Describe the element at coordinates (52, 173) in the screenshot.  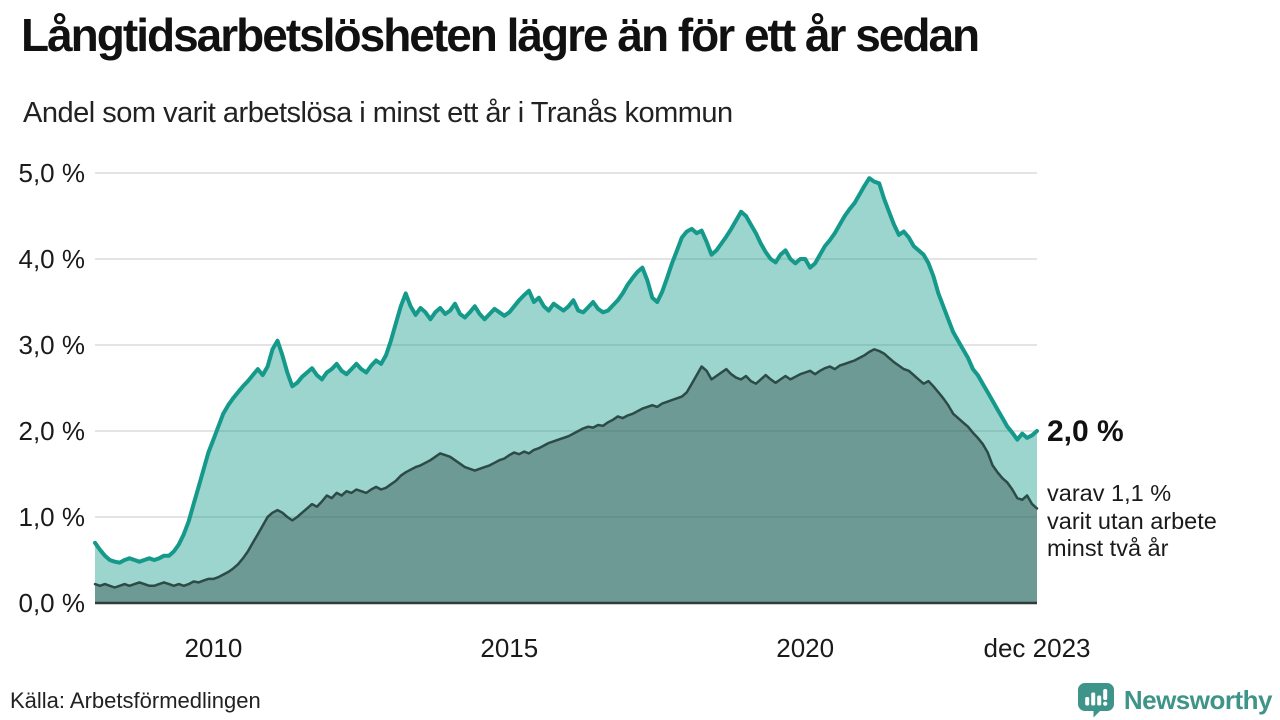
I see `y-tick-label: 5,0 %` at that location.